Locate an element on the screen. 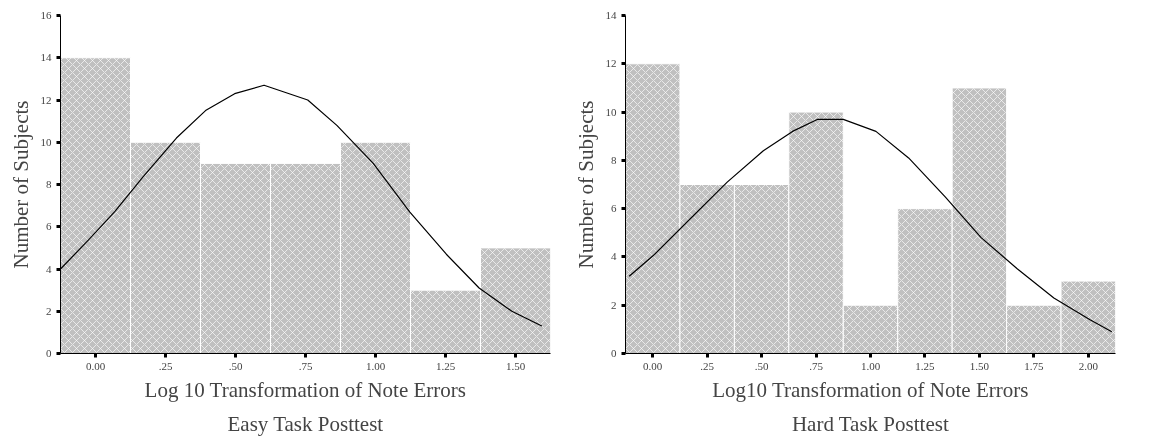 The width and height of the screenshot is (1149, 445). x-tick-label: 1.75 is located at coordinates (1034, 365).